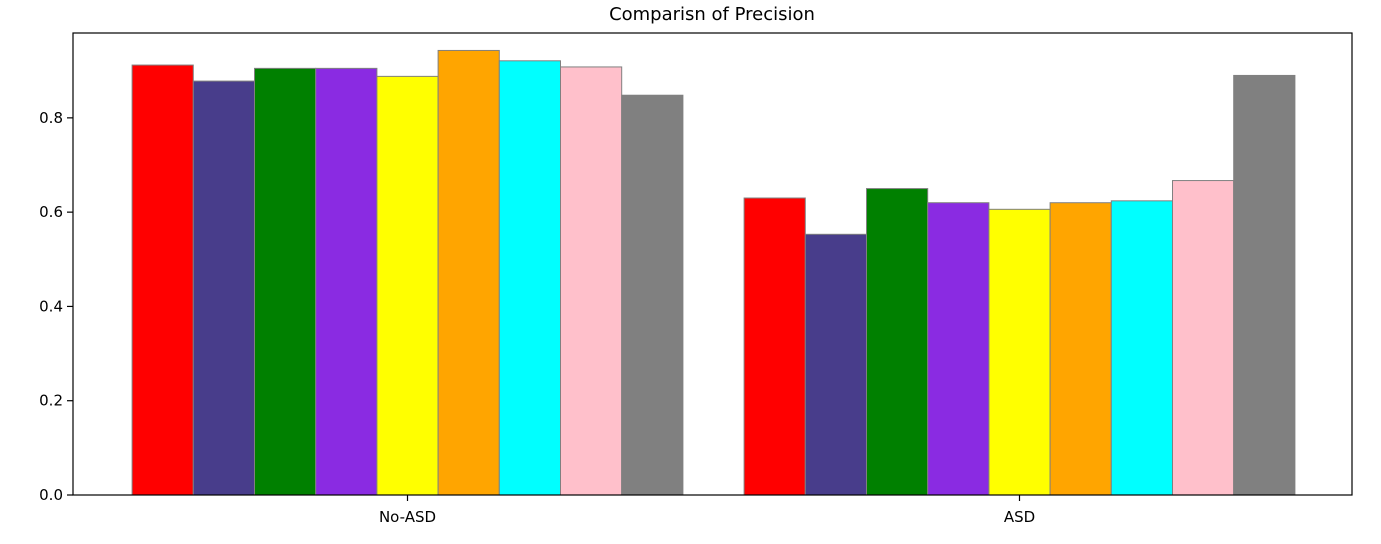 This screenshot has height=544, width=1381. What do you see at coordinates (707, 510) in the screenshot?
I see `x-axis-ticks: No-ASD ASD` at bounding box center [707, 510].